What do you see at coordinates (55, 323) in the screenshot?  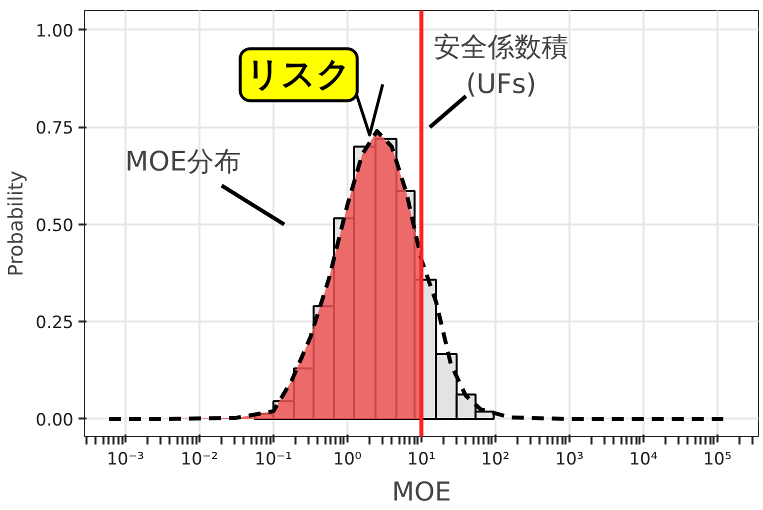 I see `y-tick-label: 0.25` at bounding box center [55, 323].